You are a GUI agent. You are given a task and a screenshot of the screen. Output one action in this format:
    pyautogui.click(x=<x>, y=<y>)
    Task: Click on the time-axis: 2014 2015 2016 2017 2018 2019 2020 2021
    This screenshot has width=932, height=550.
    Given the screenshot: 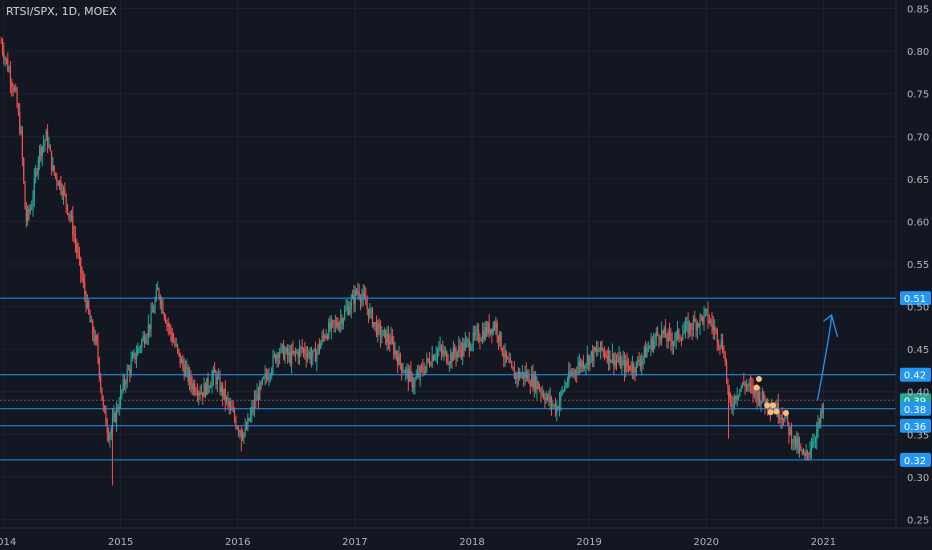 What is the action you would take?
    pyautogui.click(x=466, y=537)
    